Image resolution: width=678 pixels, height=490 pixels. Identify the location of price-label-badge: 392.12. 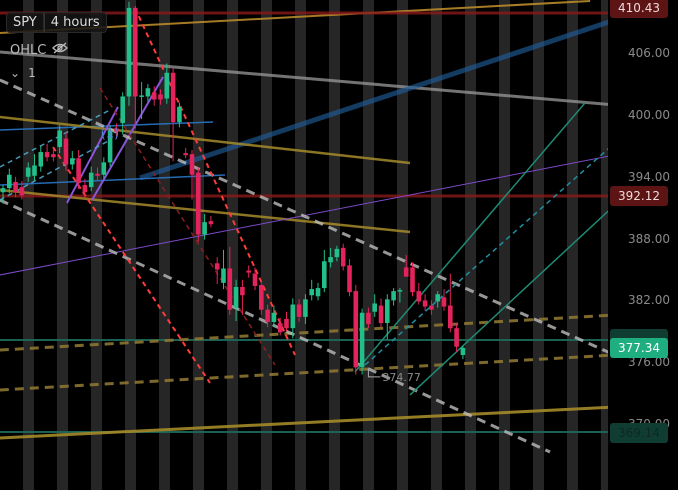
(639, 196).